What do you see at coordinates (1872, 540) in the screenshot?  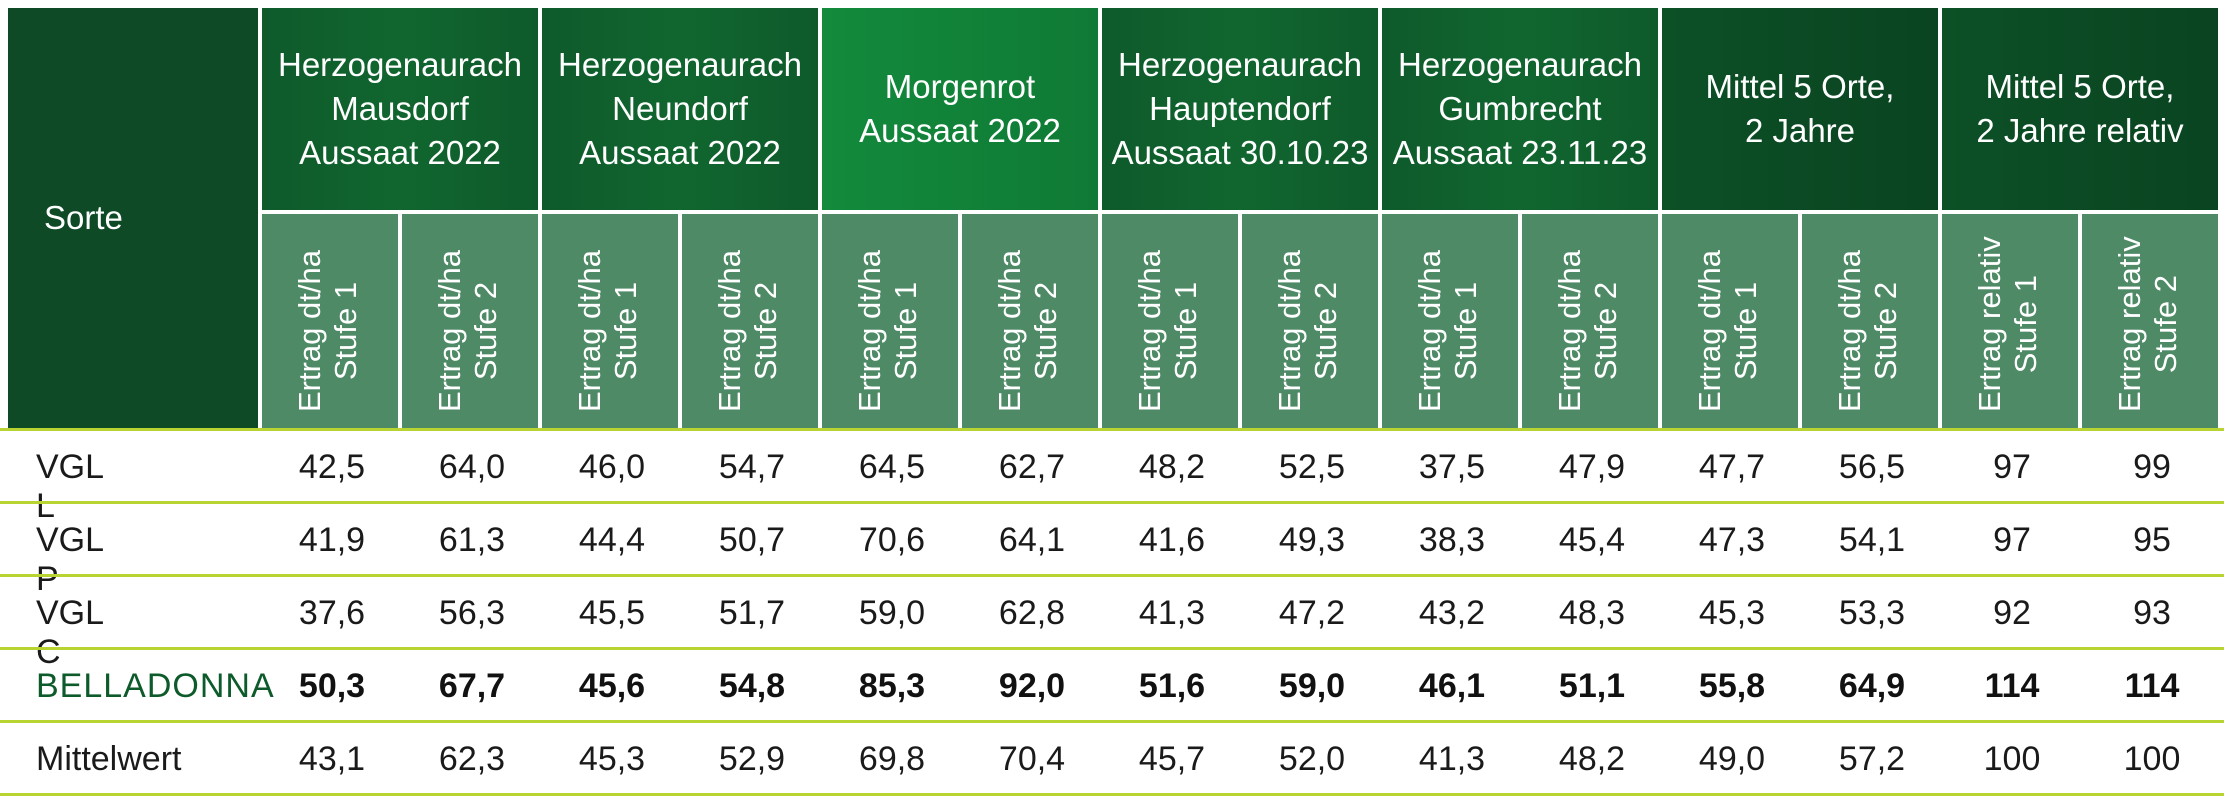 I see `table-cell: 54,1` at bounding box center [1872, 540].